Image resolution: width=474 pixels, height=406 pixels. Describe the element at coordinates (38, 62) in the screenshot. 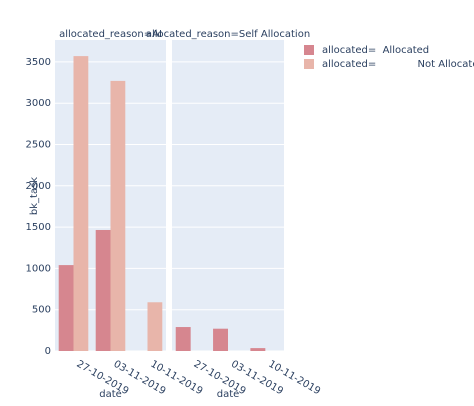

I see `y-tick-label: 3500` at that location.